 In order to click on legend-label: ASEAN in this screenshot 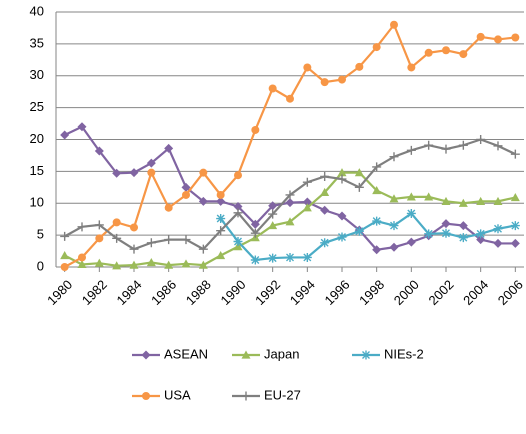, I will do `click(186, 353)`.